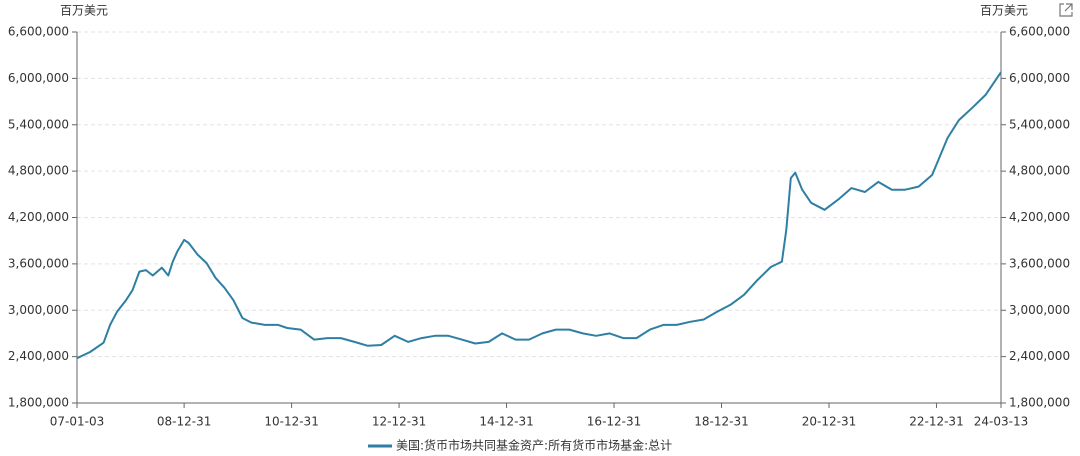 This screenshot has height=456, width=1080. What do you see at coordinates (829, 422) in the screenshot?
I see `x-tick-label: 20-12-31` at bounding box center [829, 422].